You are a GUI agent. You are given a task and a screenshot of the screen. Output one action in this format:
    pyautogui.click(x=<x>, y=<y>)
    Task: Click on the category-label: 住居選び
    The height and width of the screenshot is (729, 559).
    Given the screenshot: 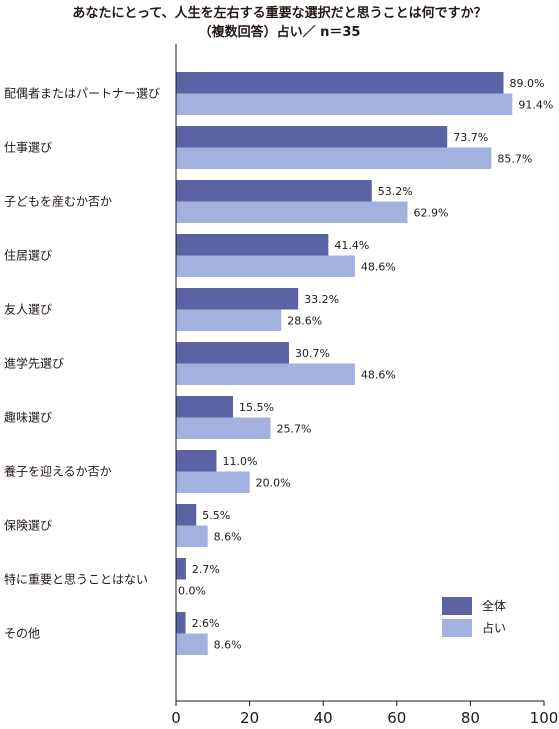 What is the action you would take?
    pyautogui.click(x=28, y=256)
    